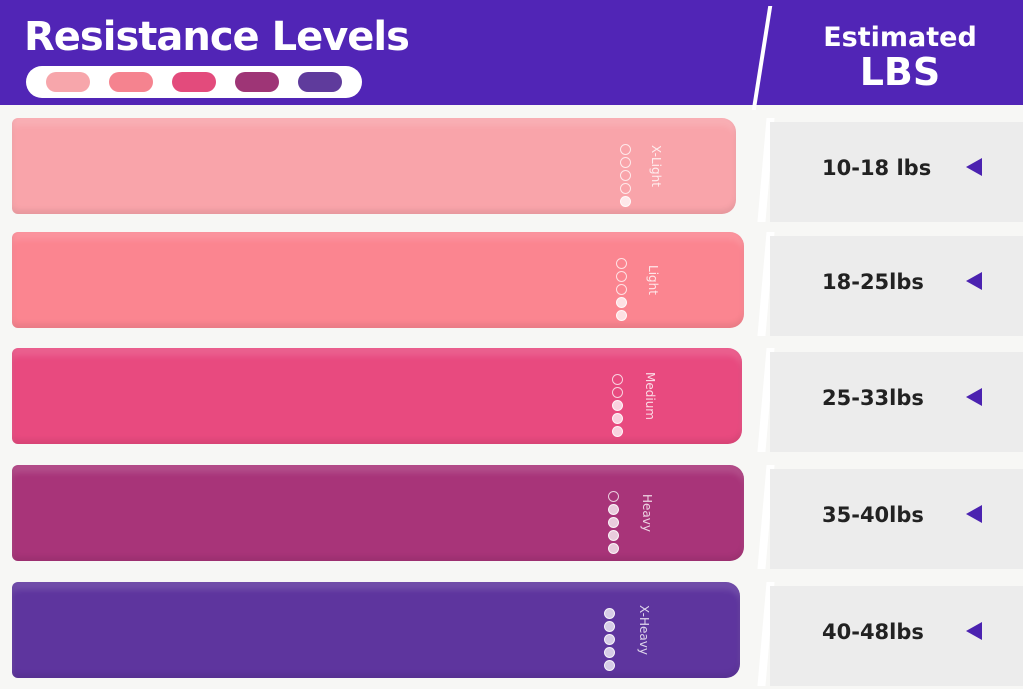 This screenshot has width=1023, height=689. I want to click on color-swatches, so click(194, 82).